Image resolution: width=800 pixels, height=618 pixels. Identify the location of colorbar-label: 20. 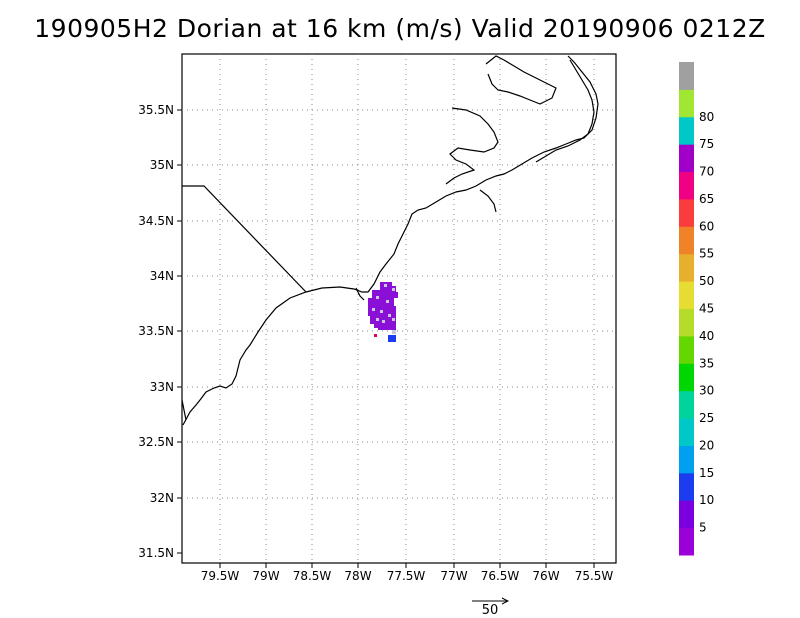
(706, 445).